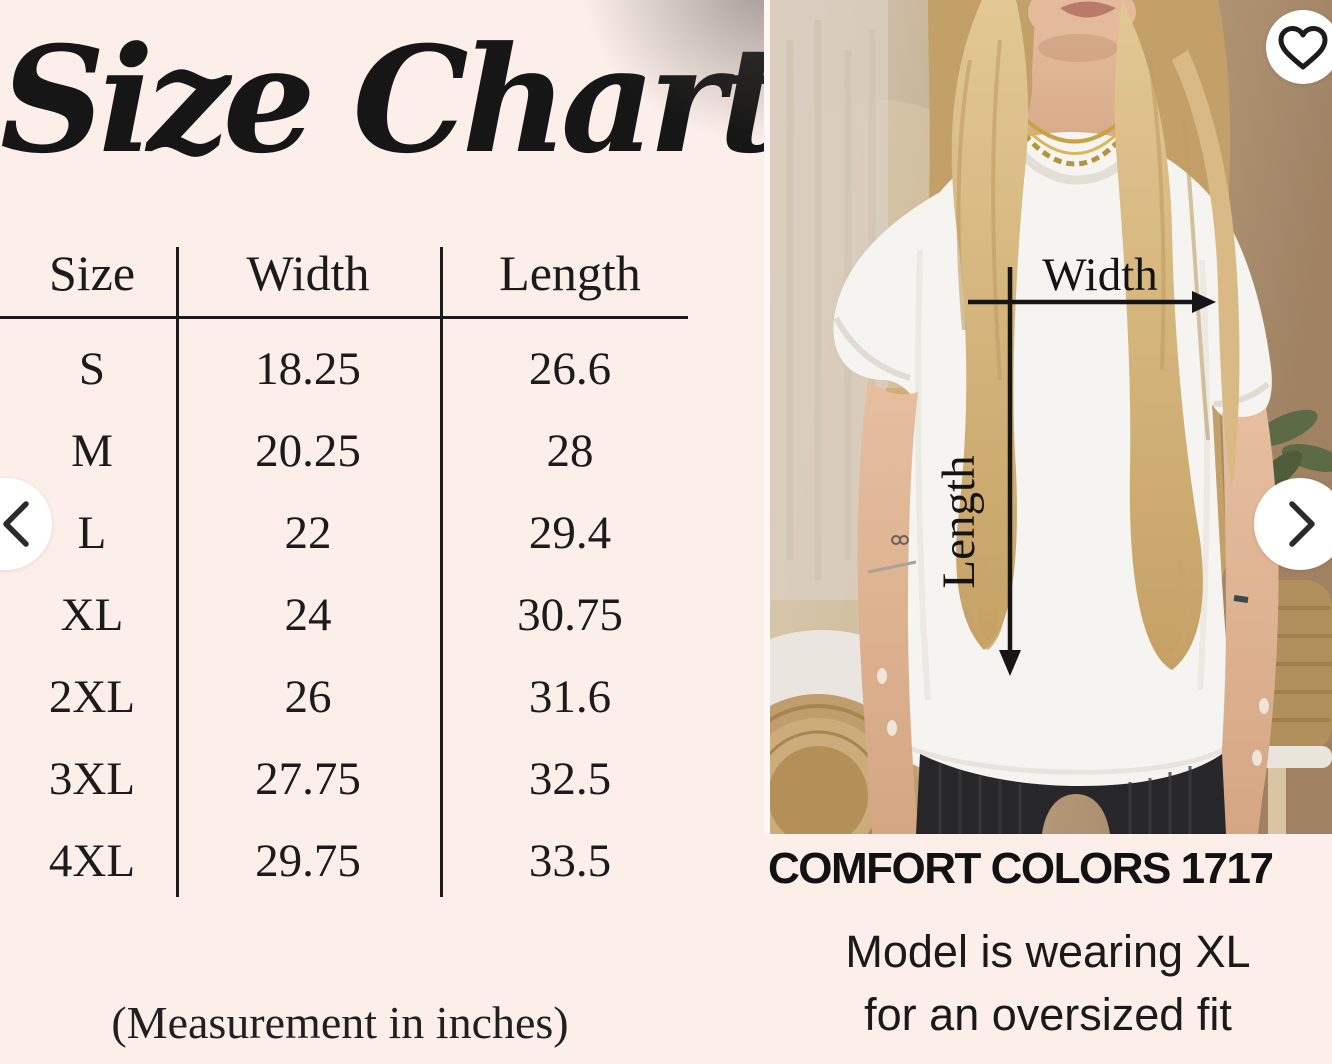  Describe the element at coordinates (959, 521) in the screenshot. I see `length-arrow-label: Length` at that location.